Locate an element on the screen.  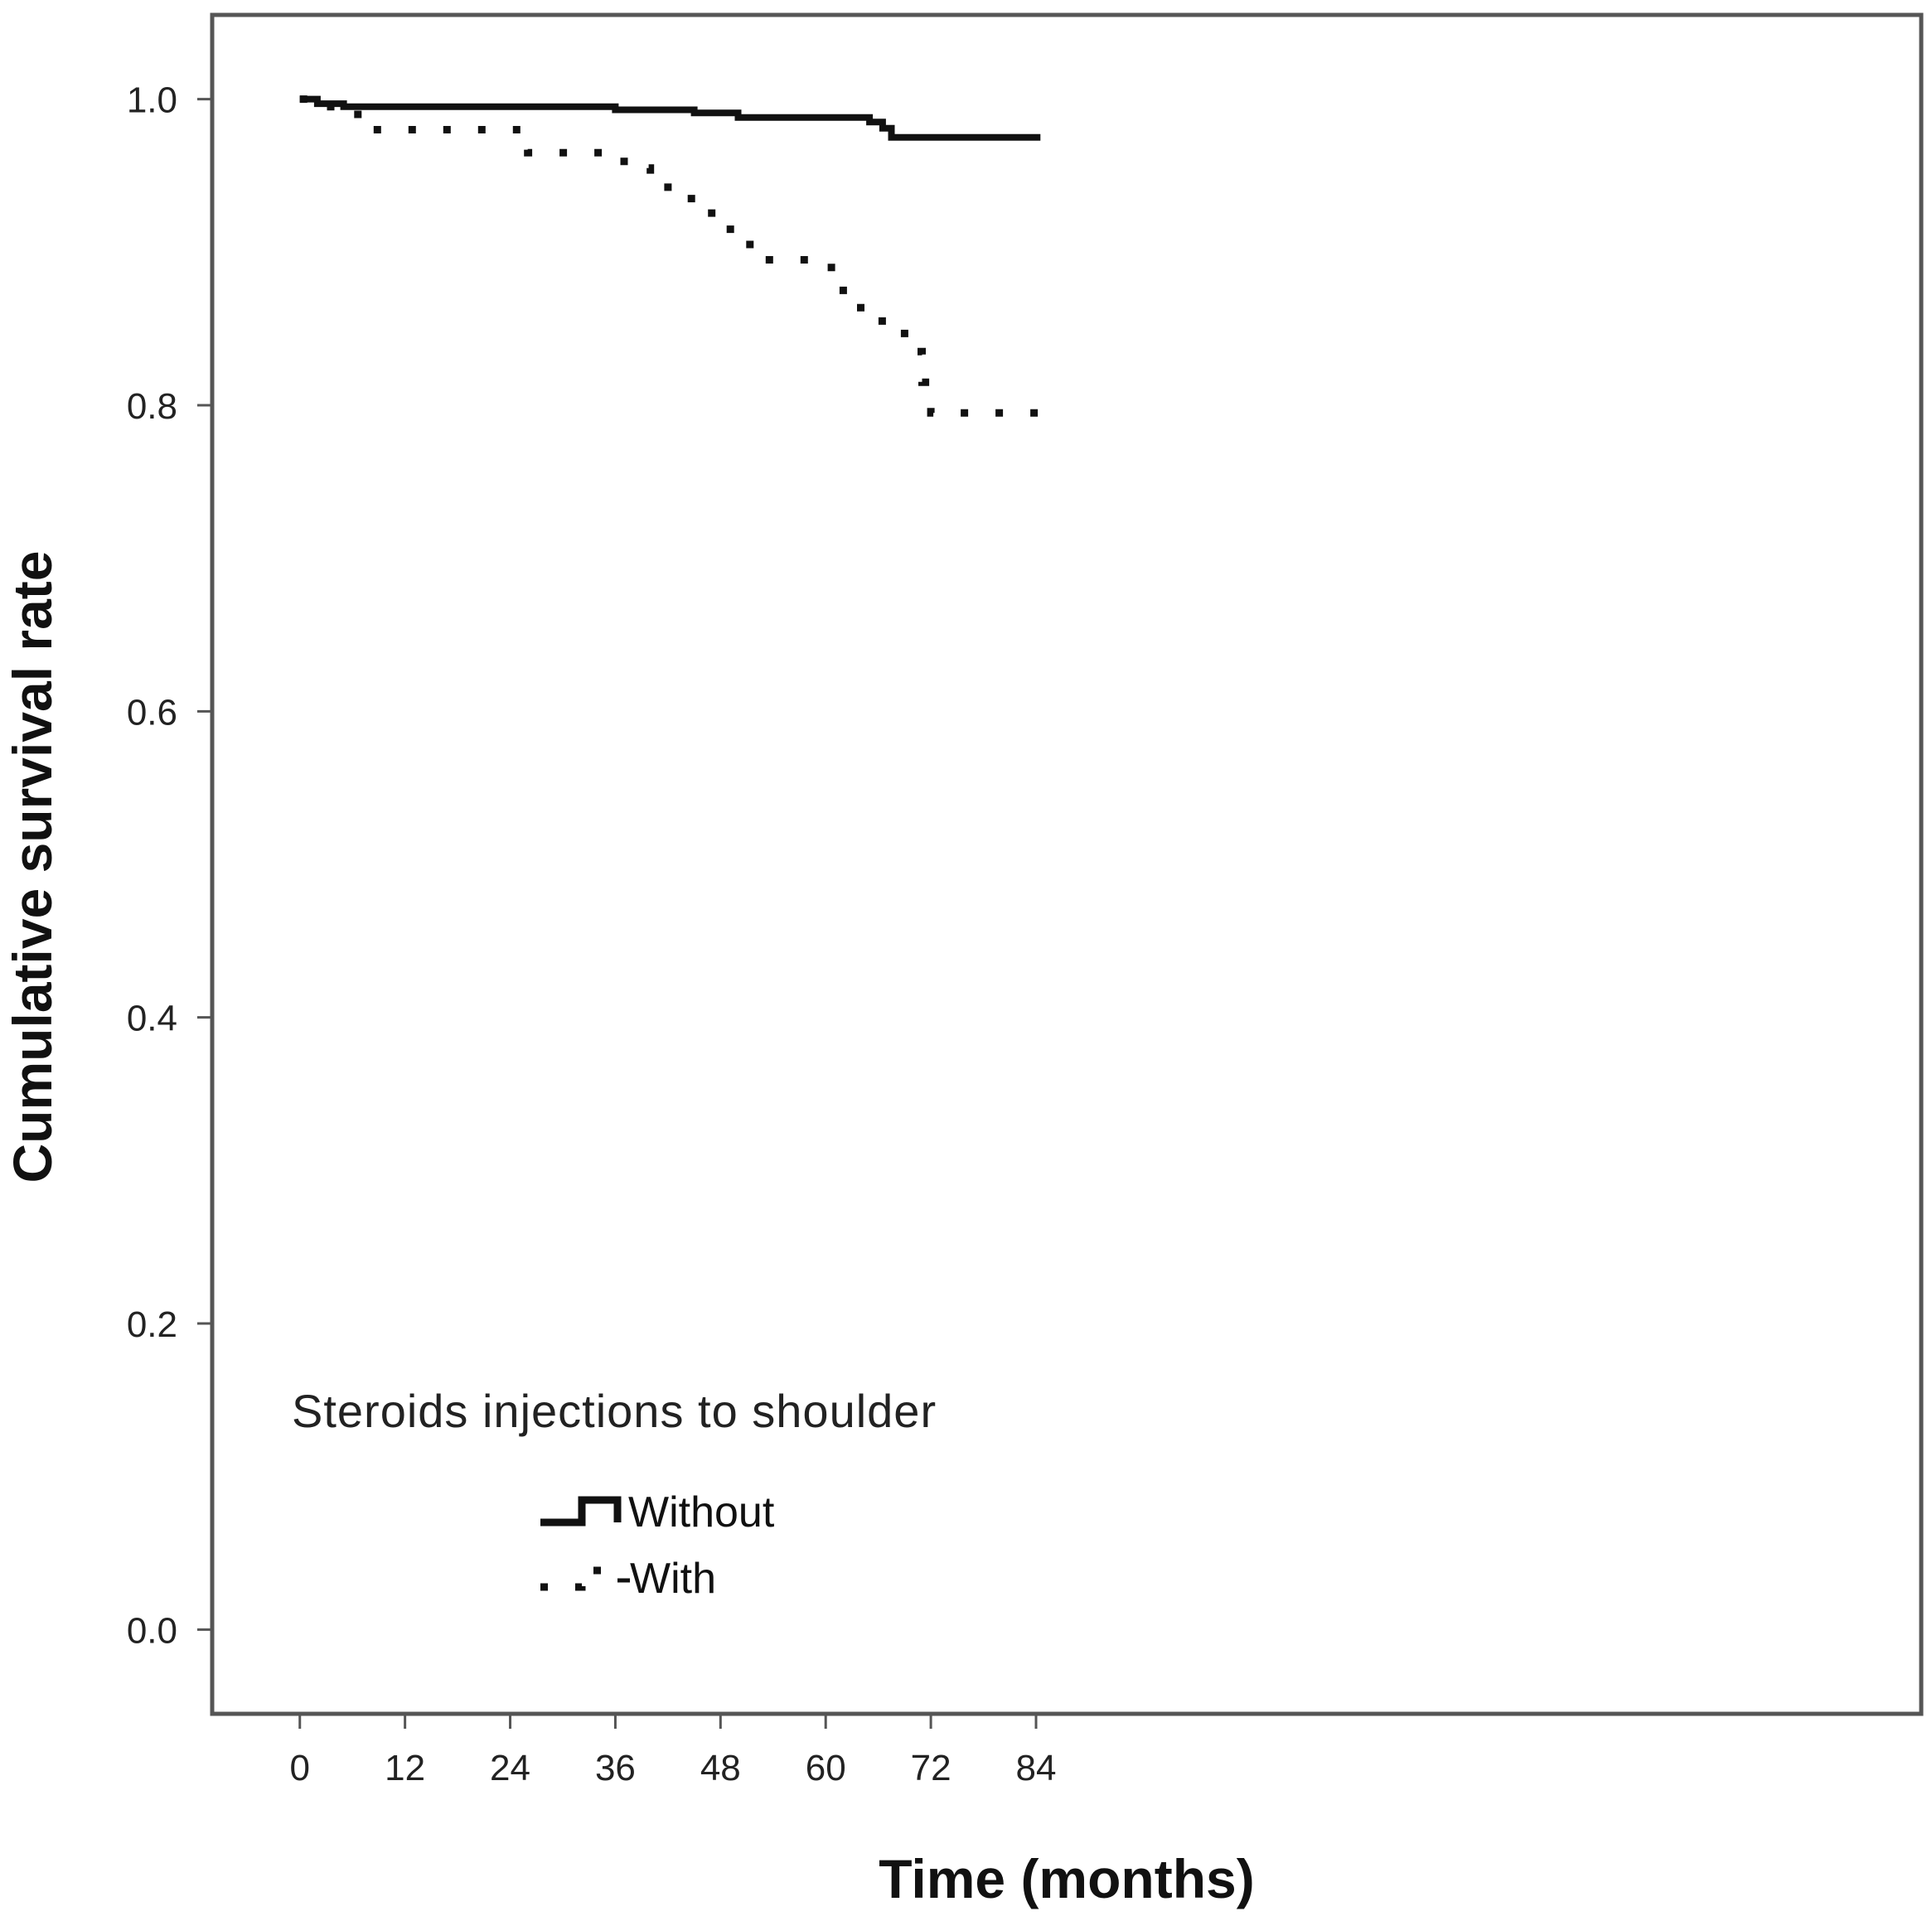
y-tick-label: 0.0 is located at coordinates (152, 1630).